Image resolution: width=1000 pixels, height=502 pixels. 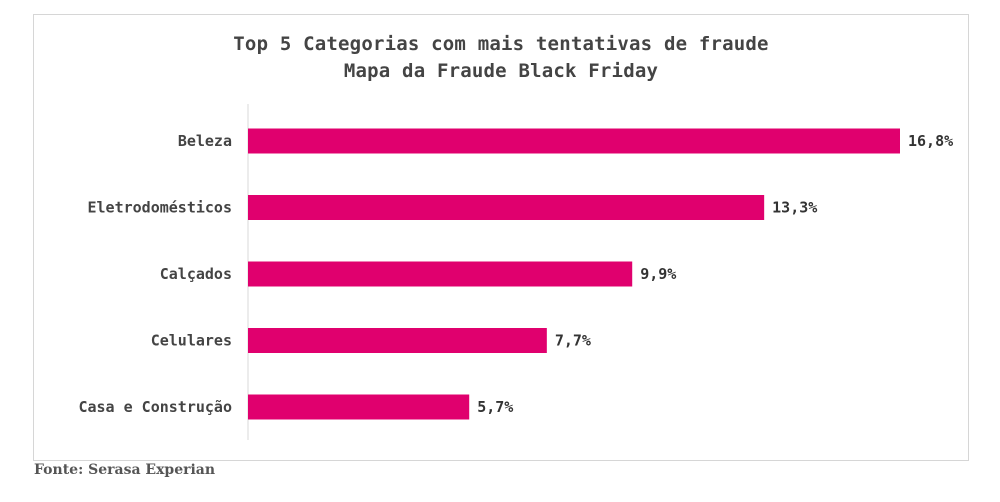 I want to click on data-label: 13,3%, so click(x=794, y=208).